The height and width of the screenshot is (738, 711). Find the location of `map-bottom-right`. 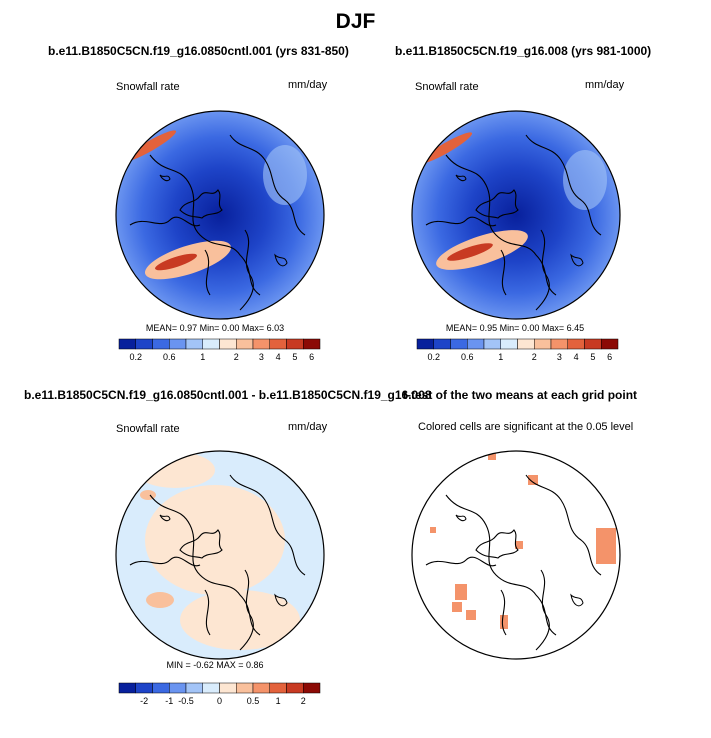

map-bottom-right is located at coordinates (516, 555).